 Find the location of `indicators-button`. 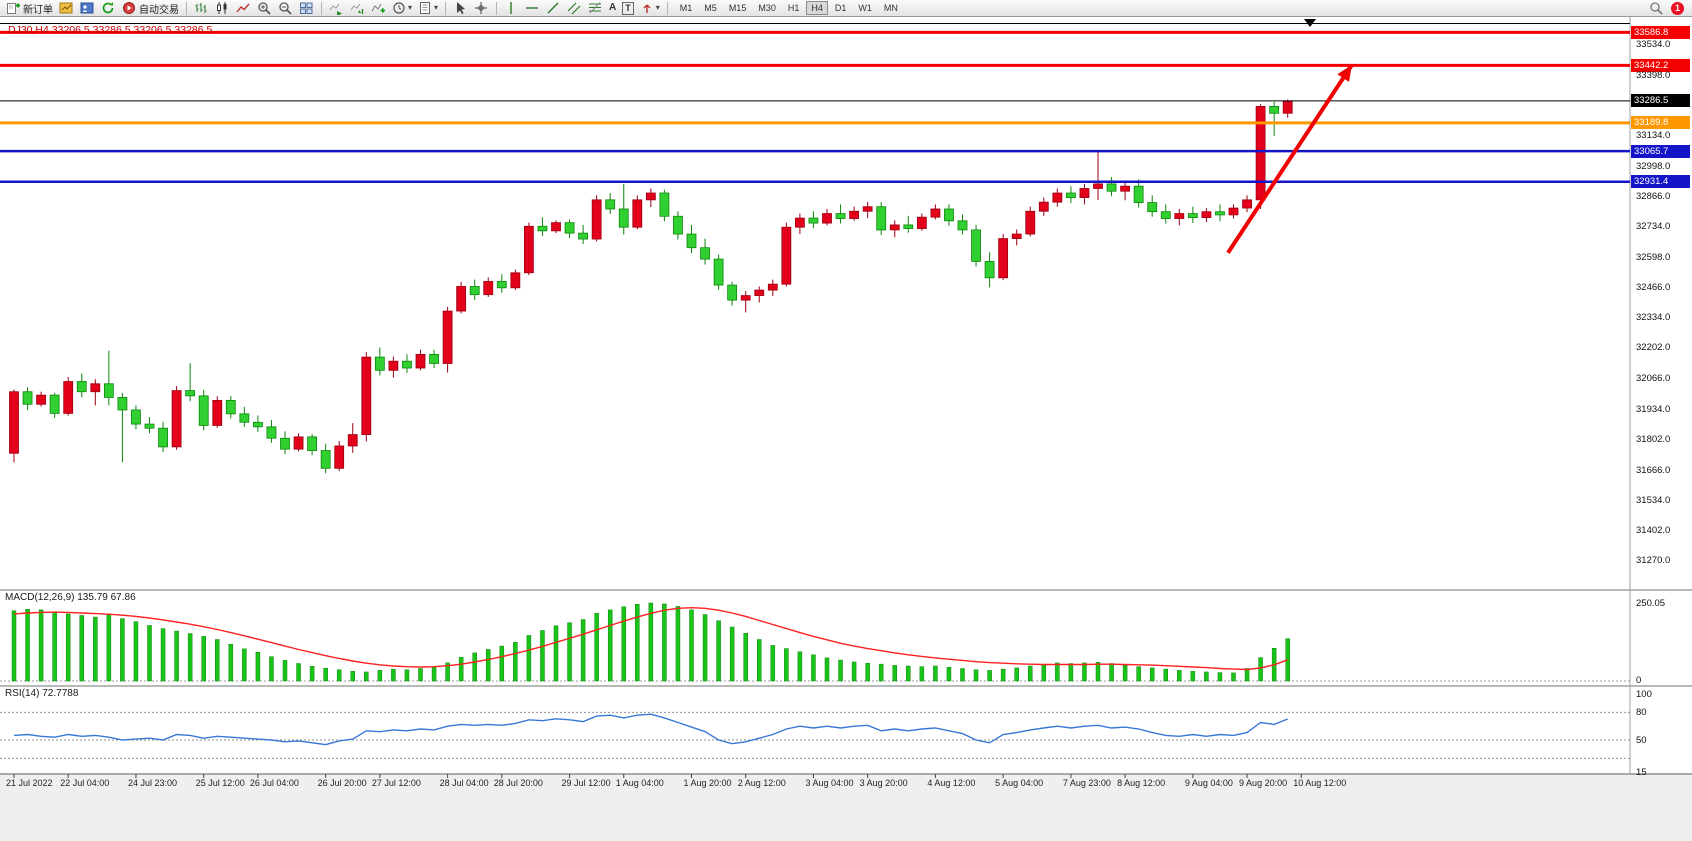

indicators-button is located at coordinates (378, 8).